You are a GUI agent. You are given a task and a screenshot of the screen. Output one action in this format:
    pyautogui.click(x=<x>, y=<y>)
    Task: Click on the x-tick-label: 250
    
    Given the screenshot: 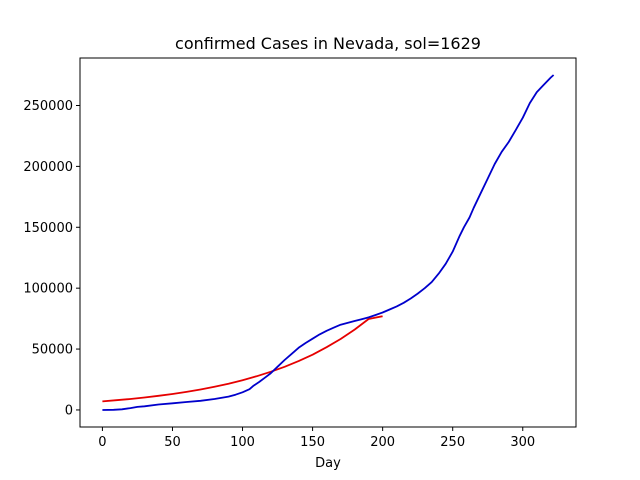 What is the action you would take?
    pyautogui.click(x=452, y=442)
    